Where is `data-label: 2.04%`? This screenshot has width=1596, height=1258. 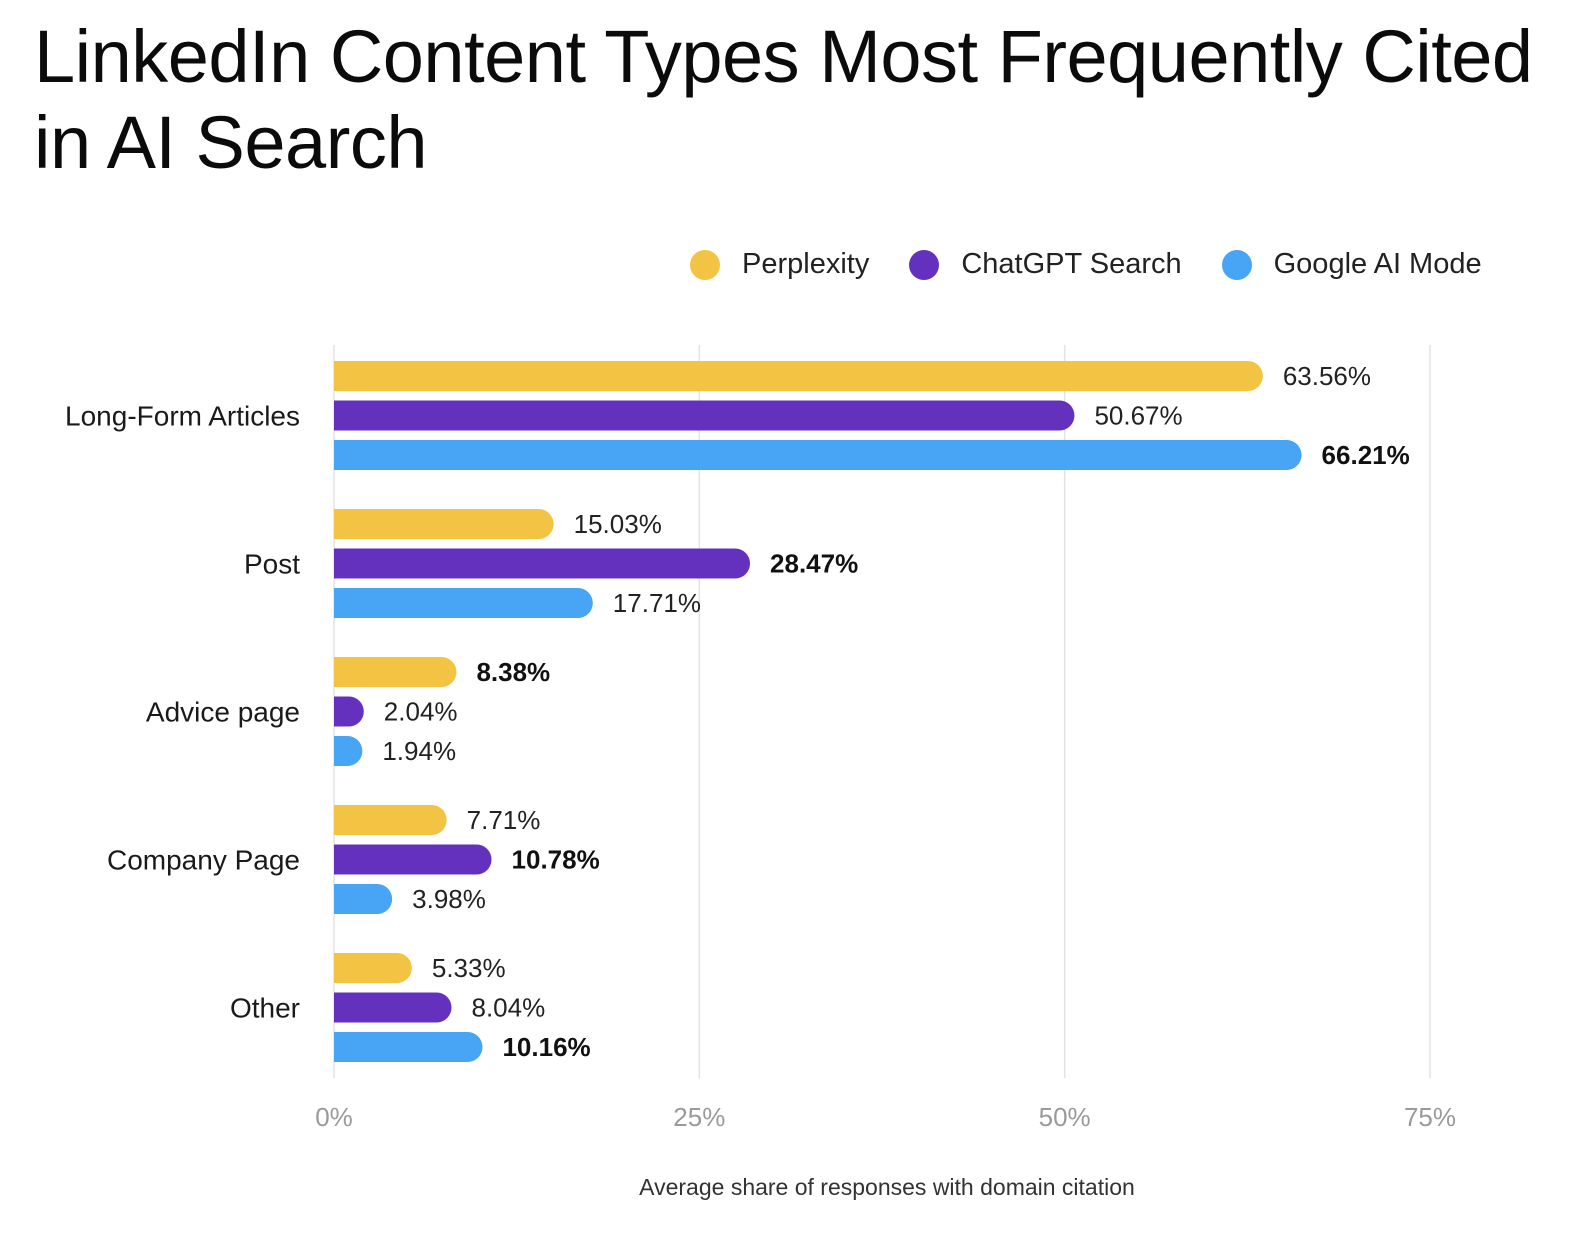
data-label: 2.04% is located at coordinates (421, 712).